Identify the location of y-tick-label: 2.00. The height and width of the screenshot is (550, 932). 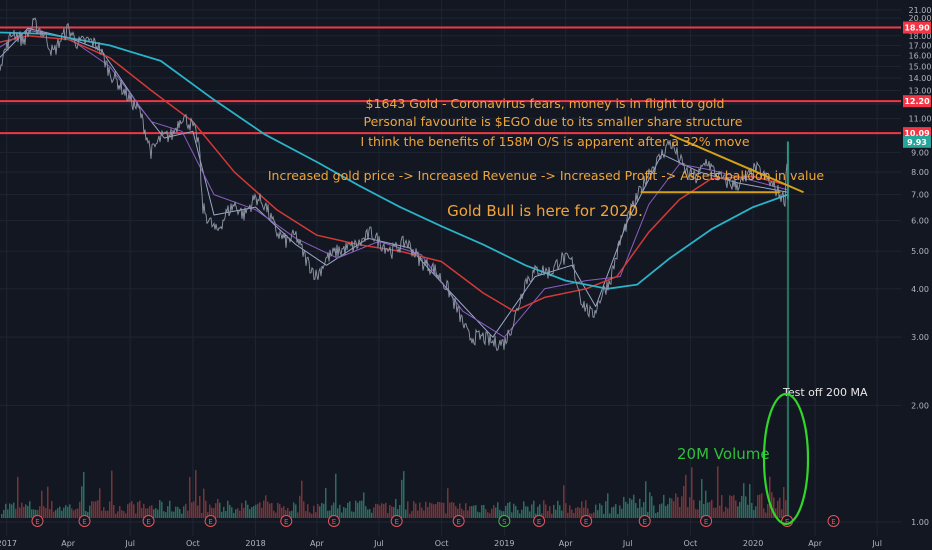
(920, 405).